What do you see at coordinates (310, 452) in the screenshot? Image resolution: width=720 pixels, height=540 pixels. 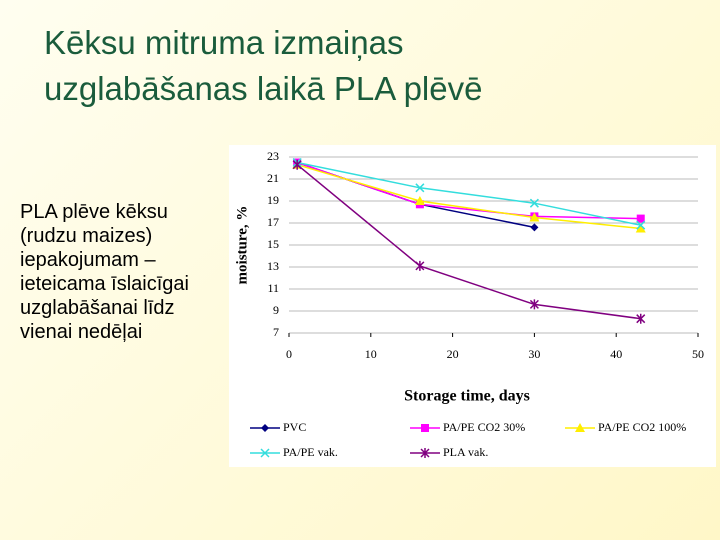 I see `legend-label: PA/PE vak.` at bounding box center [310, 452].